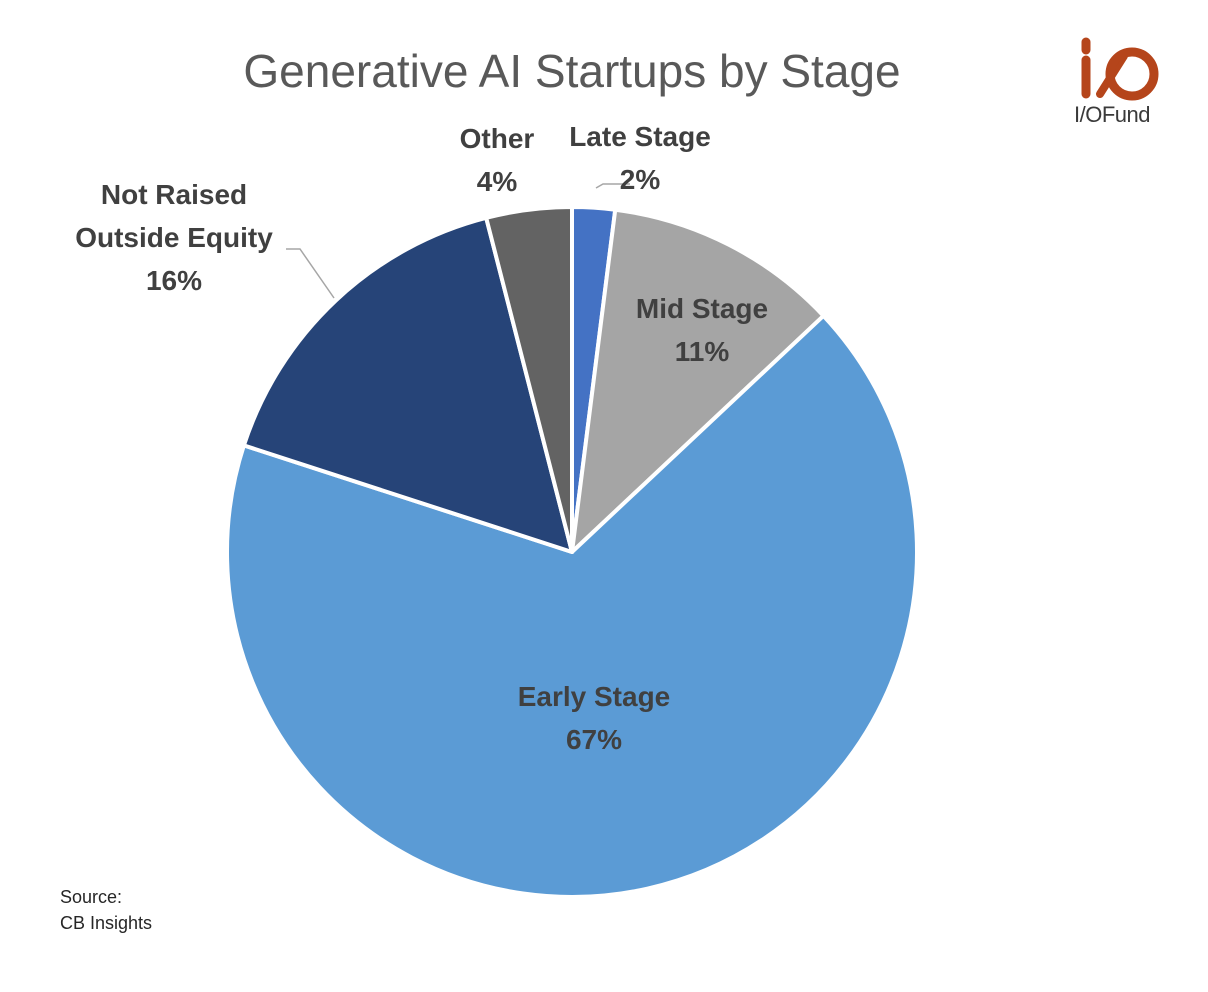 This screenshot has height=992, width=1208. What do you see at coordinates (702, 308) in the screenshot?
I see `data-label-name-mid-stage: Mid Stage` at bounding box center [702, 308].